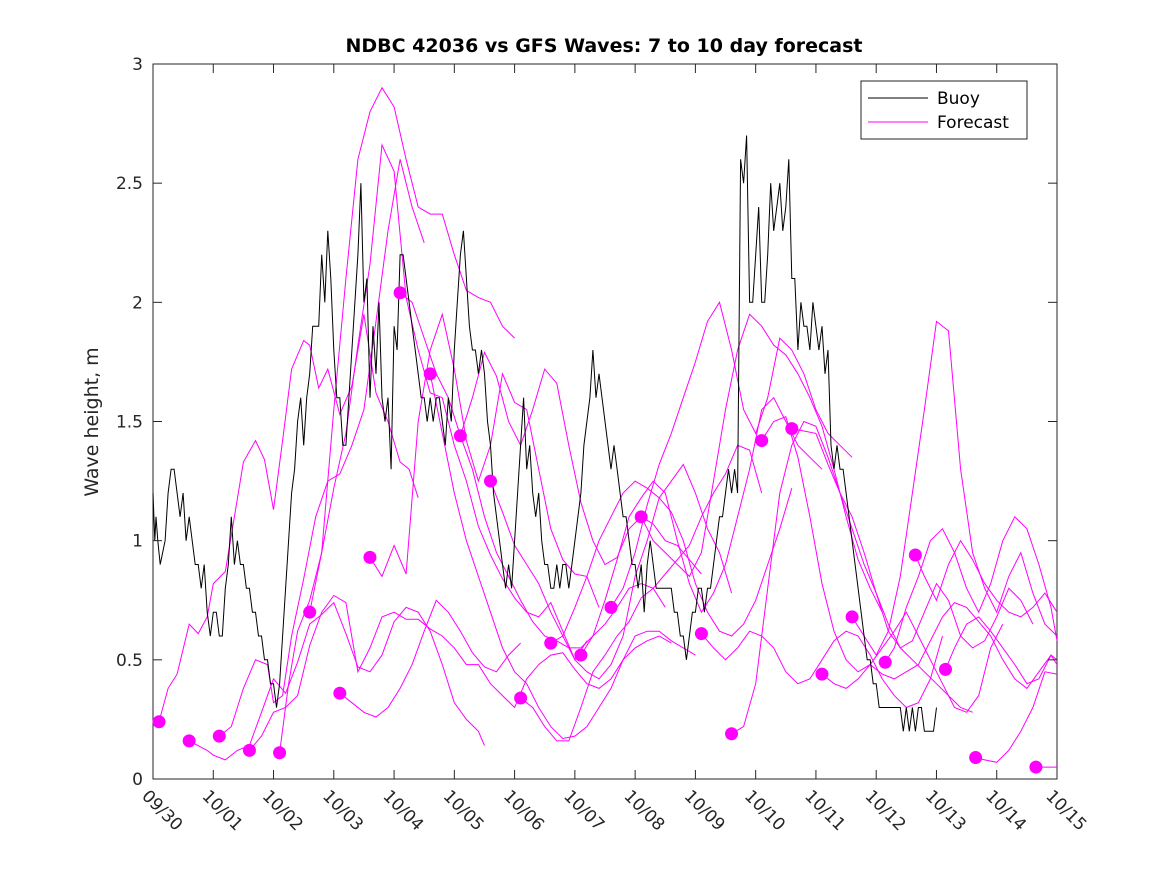  I want to click on y-tick-label: 0.5, so click(129, 661).